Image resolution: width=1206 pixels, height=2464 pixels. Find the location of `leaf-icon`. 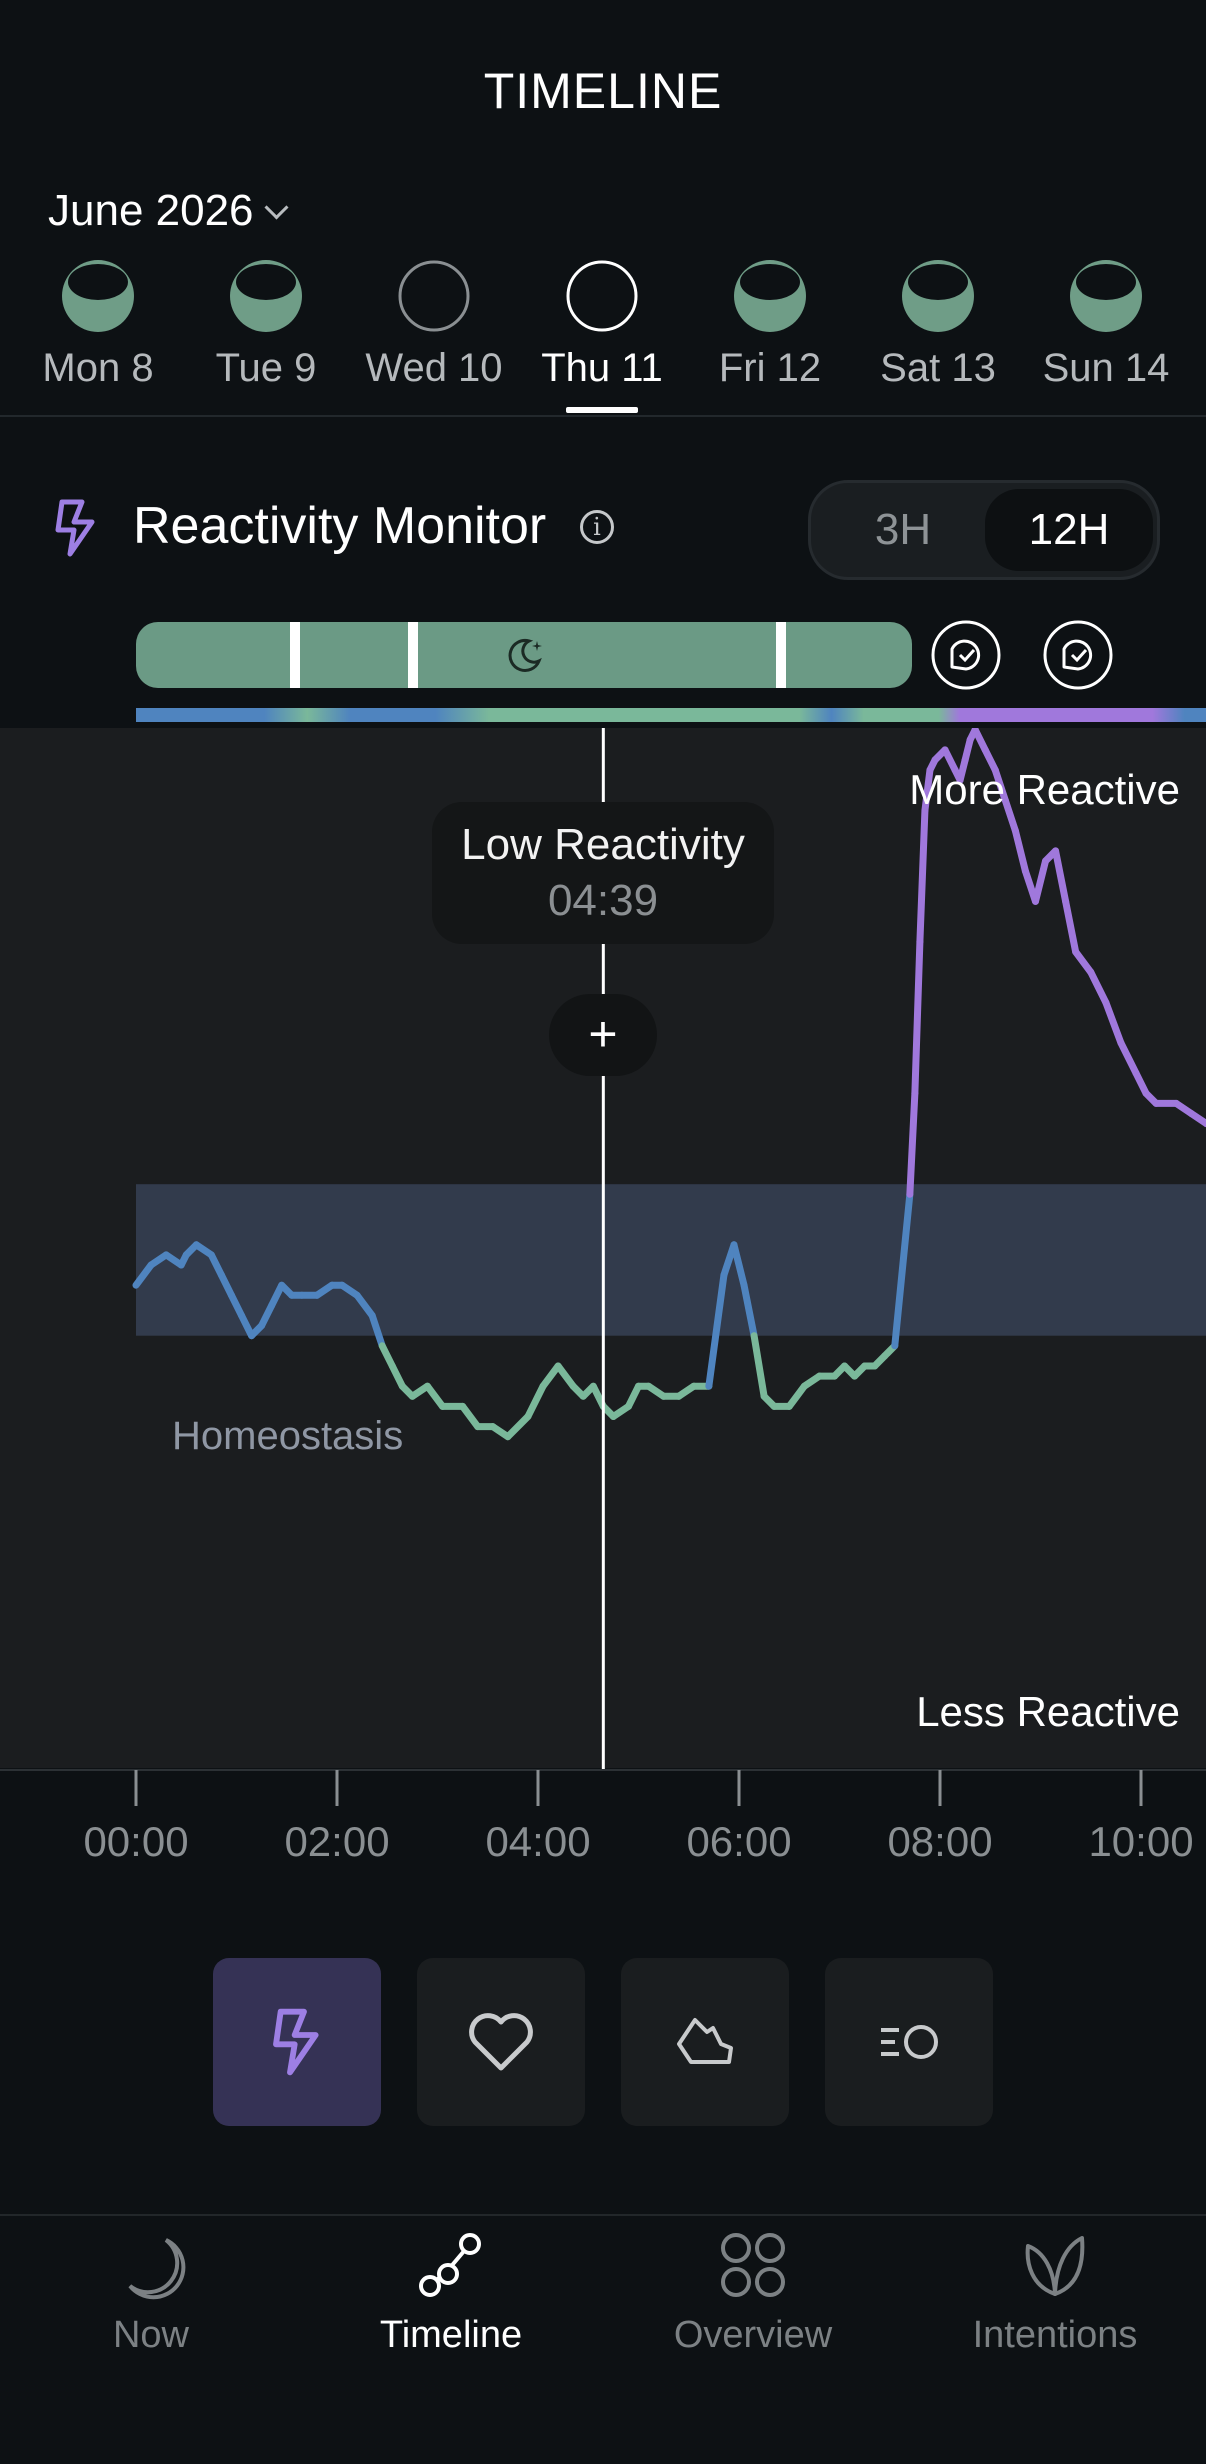

leaf-icon is located at coordinates (1055, 2266).